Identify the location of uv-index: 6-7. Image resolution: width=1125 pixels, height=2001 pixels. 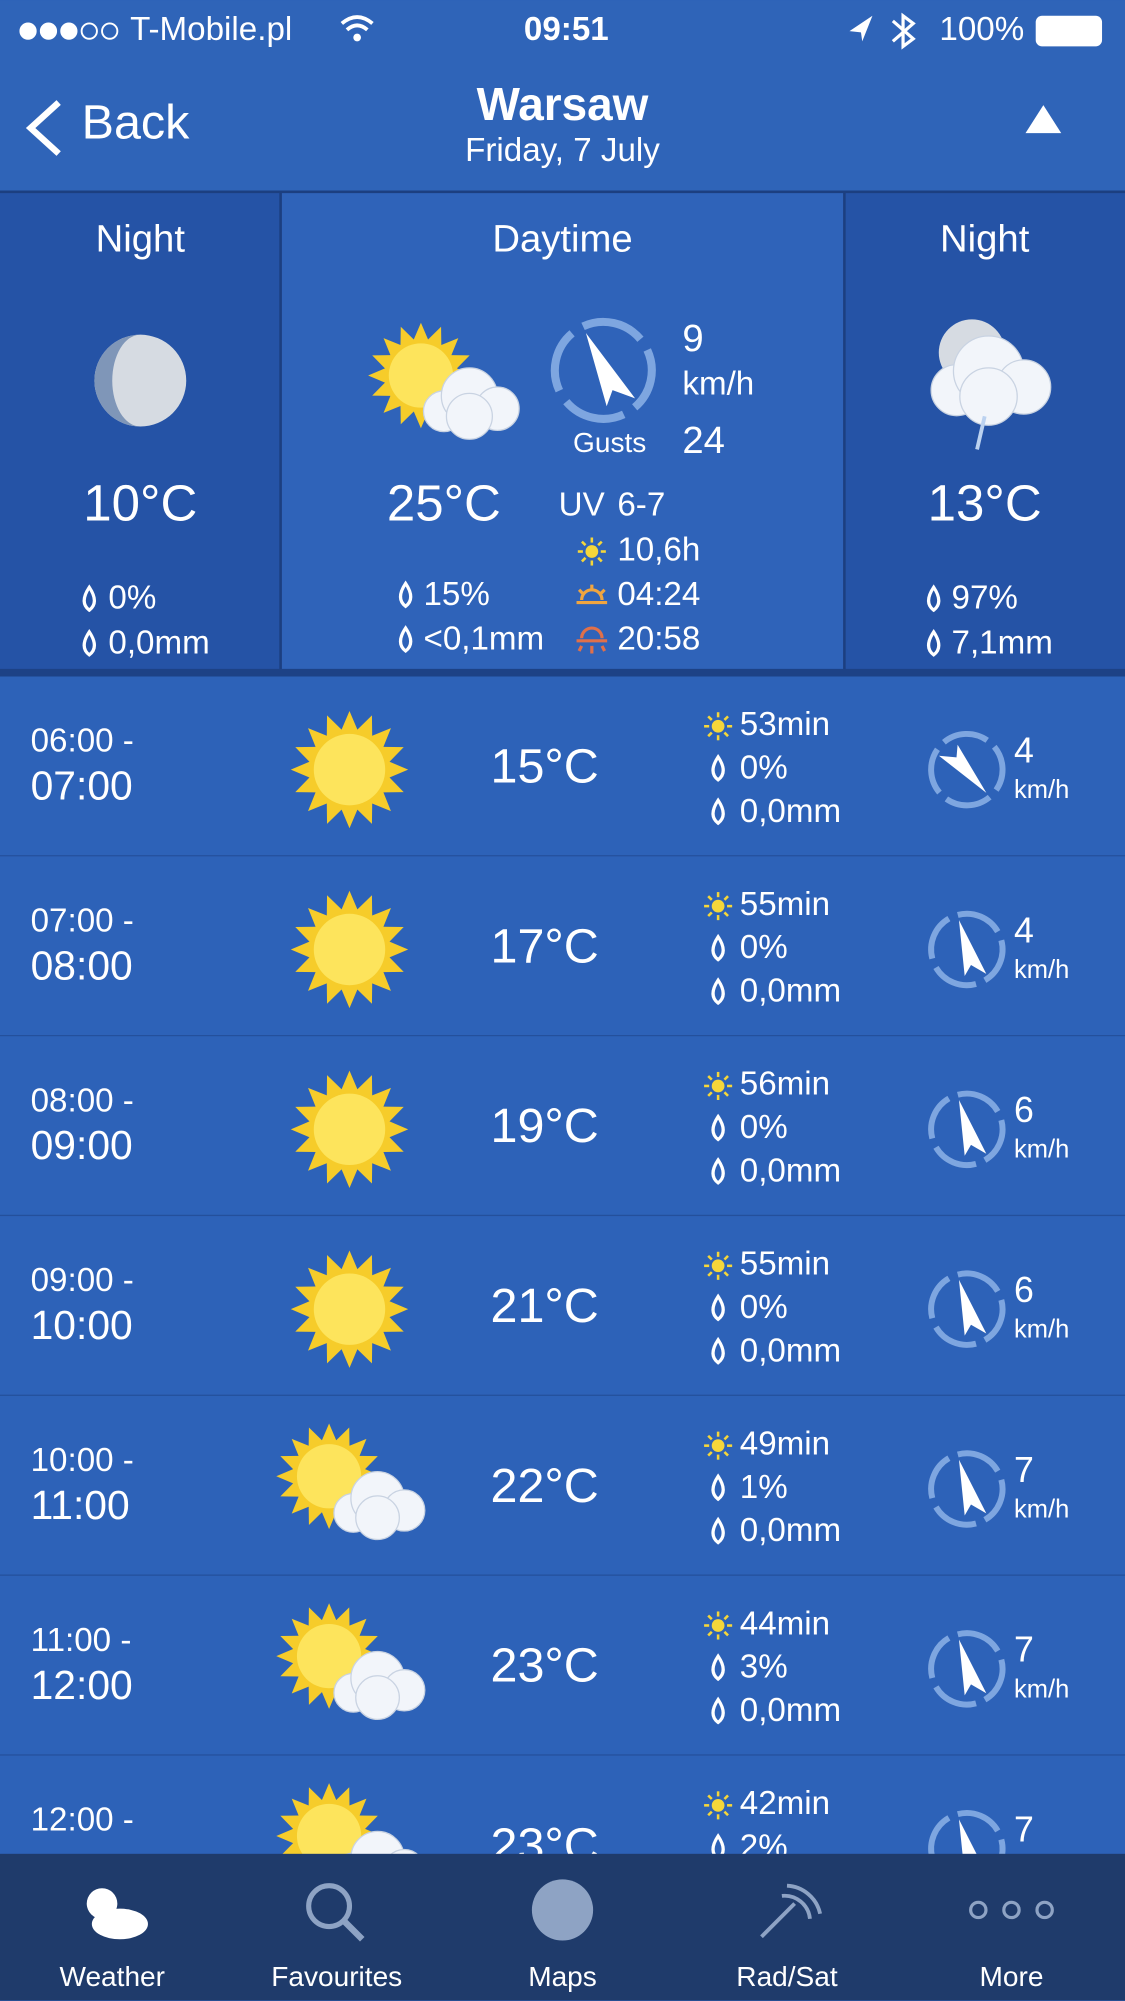
(641, 505).